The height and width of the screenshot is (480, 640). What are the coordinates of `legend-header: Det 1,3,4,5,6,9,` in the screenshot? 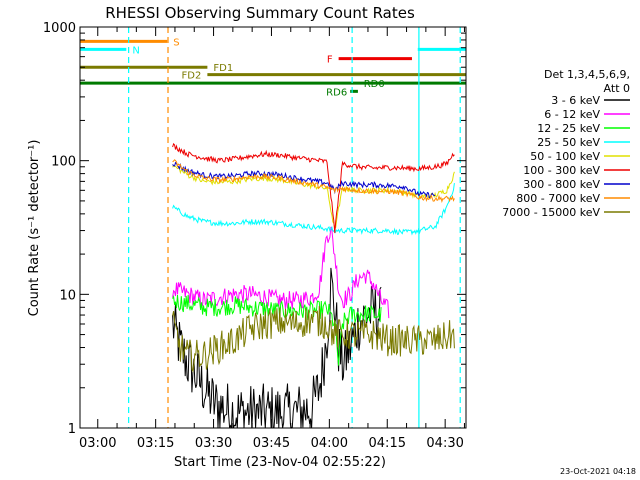 It's located at (587, 74).